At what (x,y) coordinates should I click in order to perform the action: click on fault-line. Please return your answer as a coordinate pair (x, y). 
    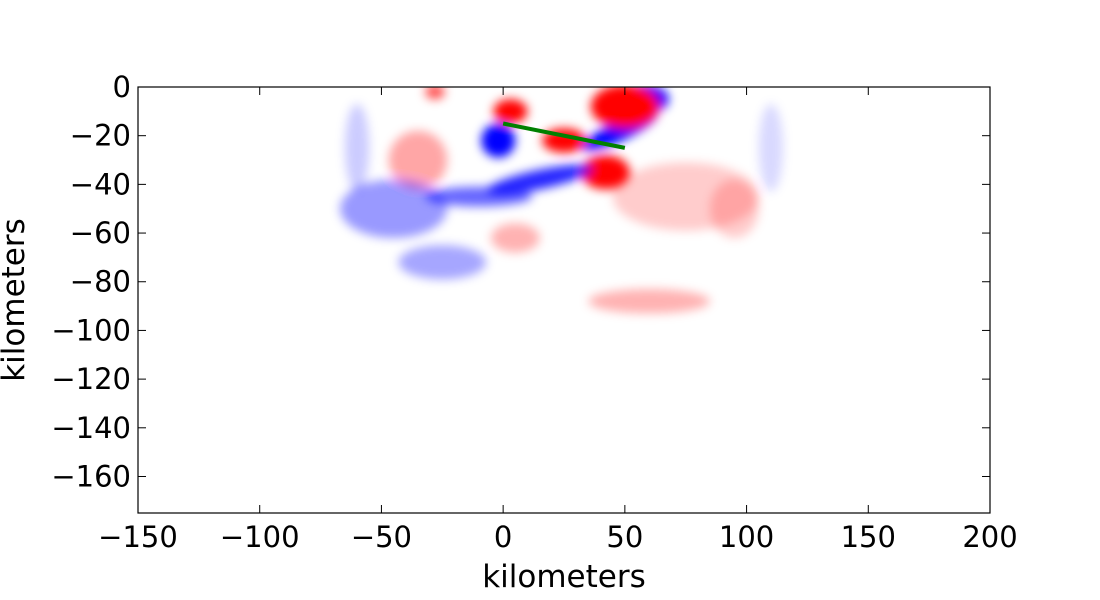
    Looking at the image, I should click on (564, 135).